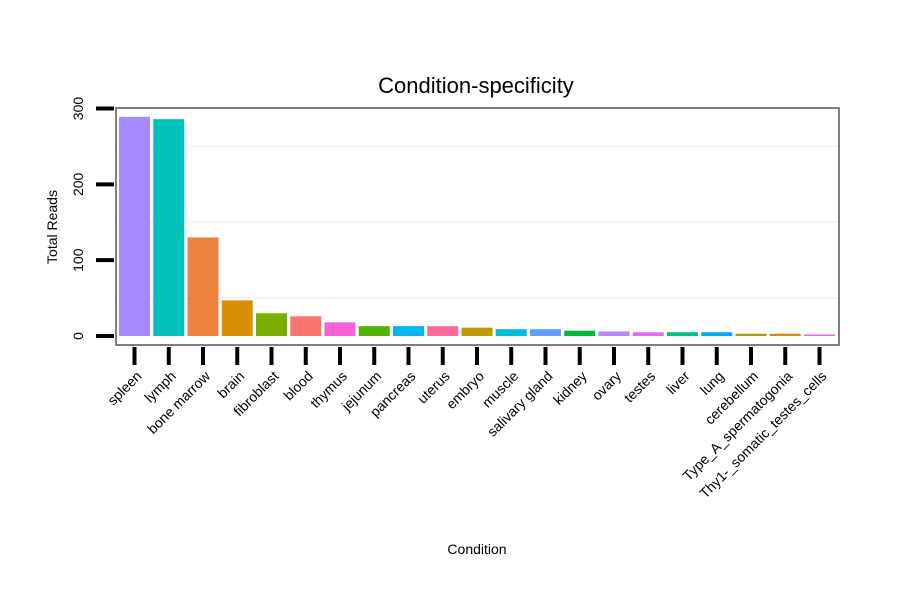  I want to click on bar-uterus, so click(443, 331).